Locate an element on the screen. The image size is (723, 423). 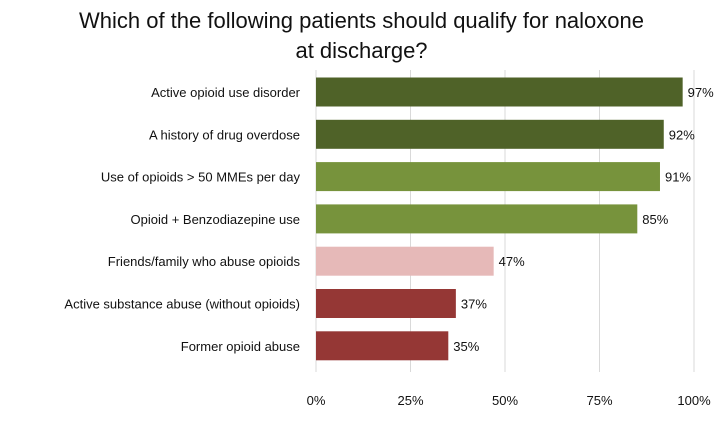
data-label: 35% is located at coordinates (466, 346).